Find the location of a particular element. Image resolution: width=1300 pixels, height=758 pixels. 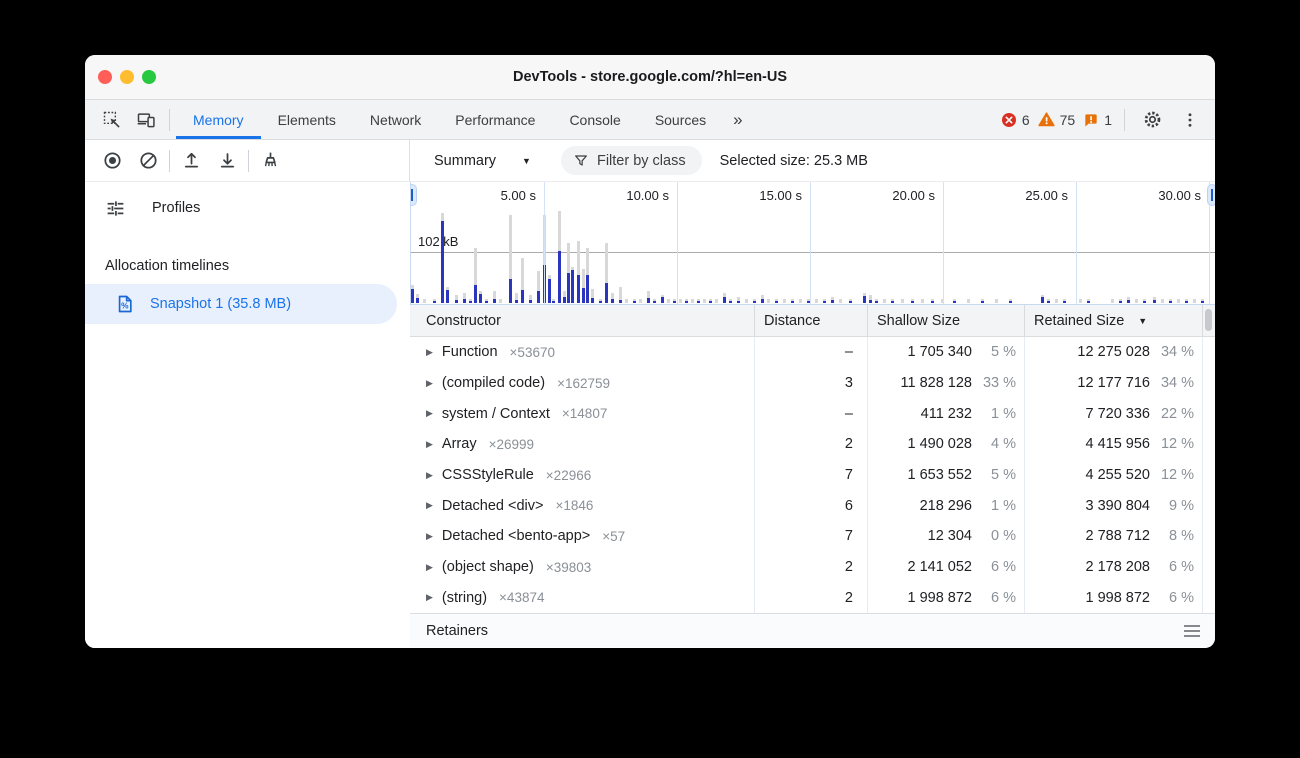

tab-performance: Performance is located at coordinates (495, 119).